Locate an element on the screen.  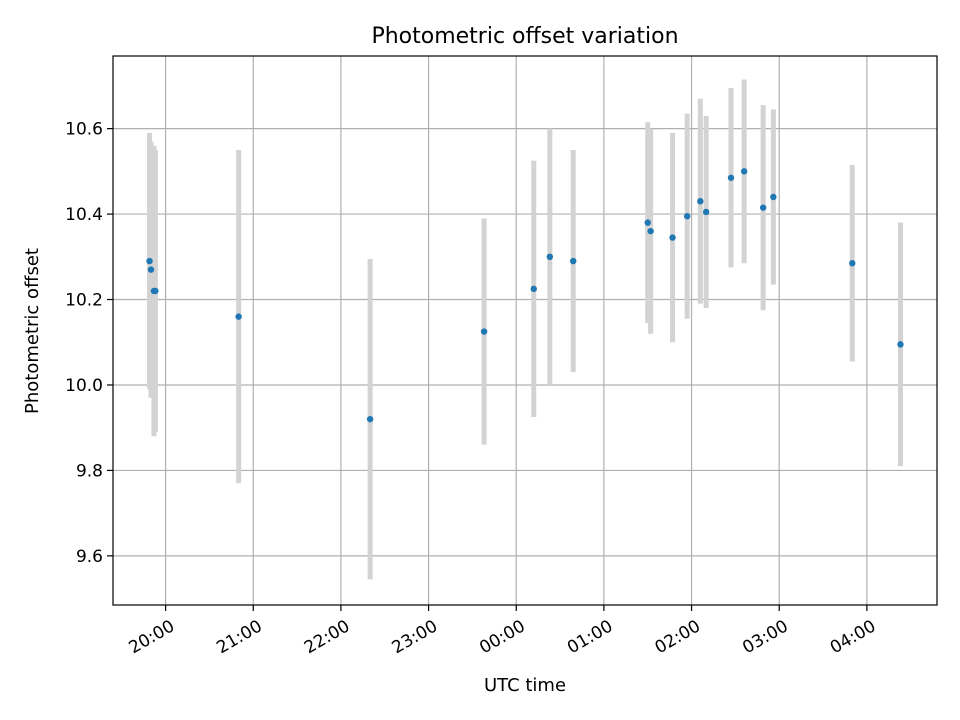
y-tick-label: 9.8 is located at coordinates (89, 471).